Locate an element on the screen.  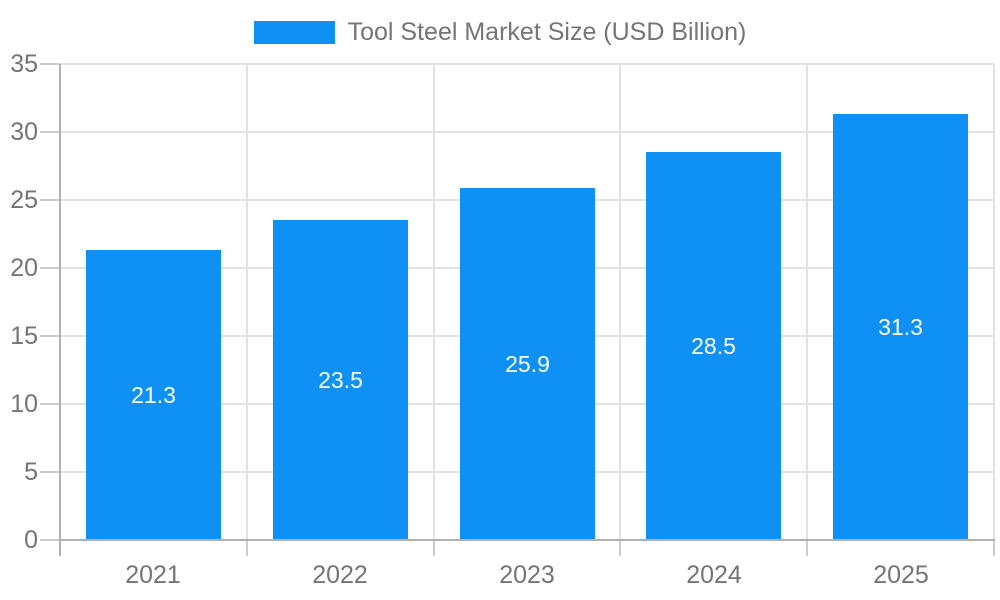
legend-label: Tool Steel Market Size (USD Billion) is located at coordinates (547, 32).